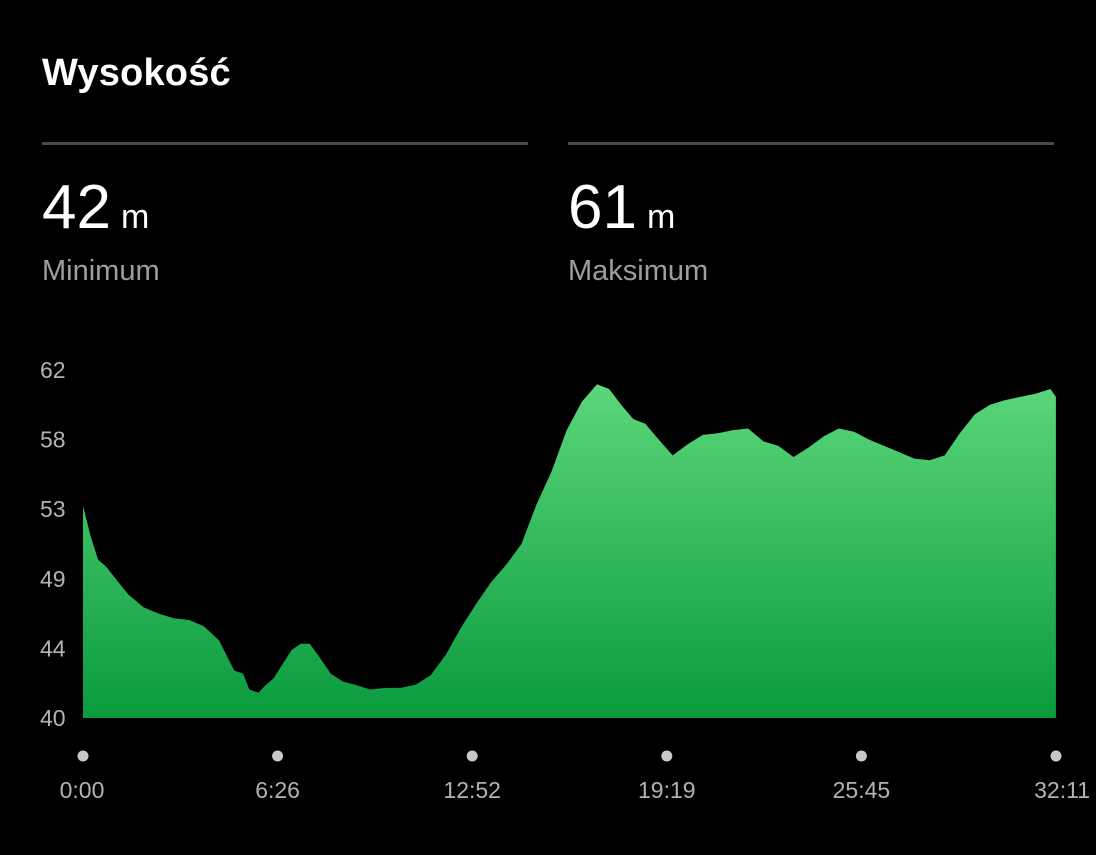 The height and width of the screenshot is (855, 1096). What do you see at coordinates (135, 217) in the screenshot?
I see `minimum-unit: m` at bounding box center [135, 217].